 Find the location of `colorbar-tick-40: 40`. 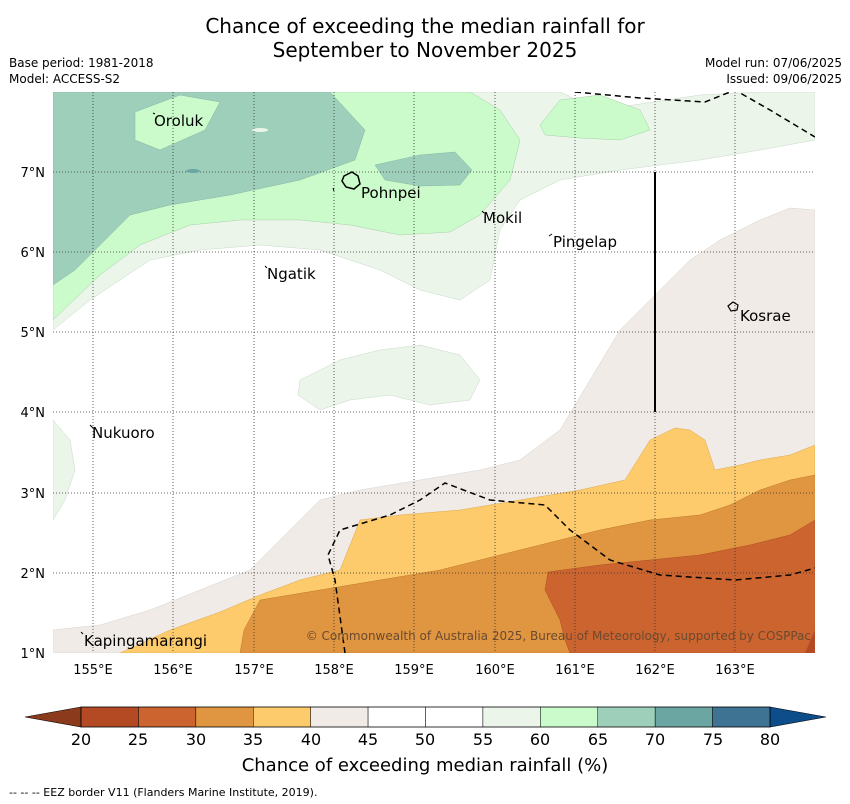

colorbar-tick-40: 40 is located at coordinates (311, 739).